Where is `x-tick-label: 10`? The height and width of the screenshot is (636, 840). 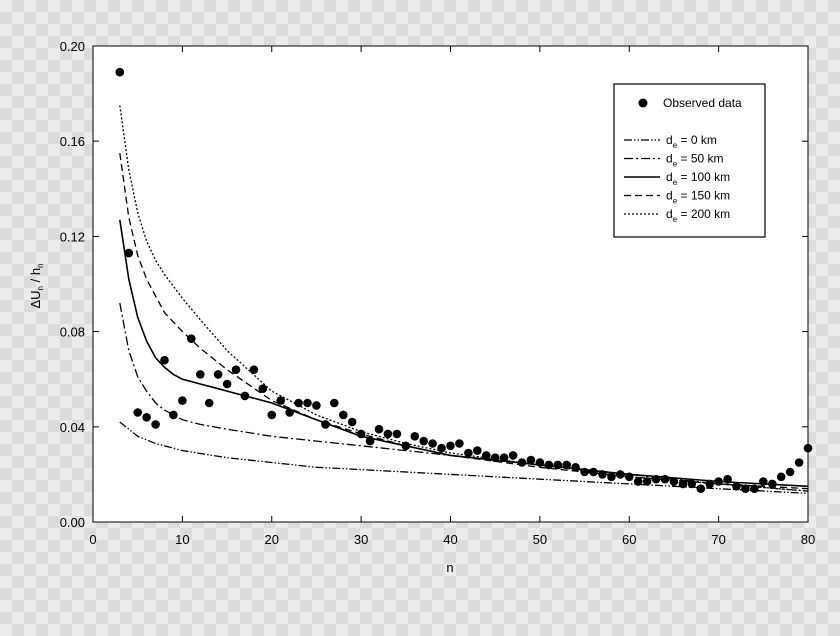 x-tick-label: 10 is located at coordinates (182, 539).